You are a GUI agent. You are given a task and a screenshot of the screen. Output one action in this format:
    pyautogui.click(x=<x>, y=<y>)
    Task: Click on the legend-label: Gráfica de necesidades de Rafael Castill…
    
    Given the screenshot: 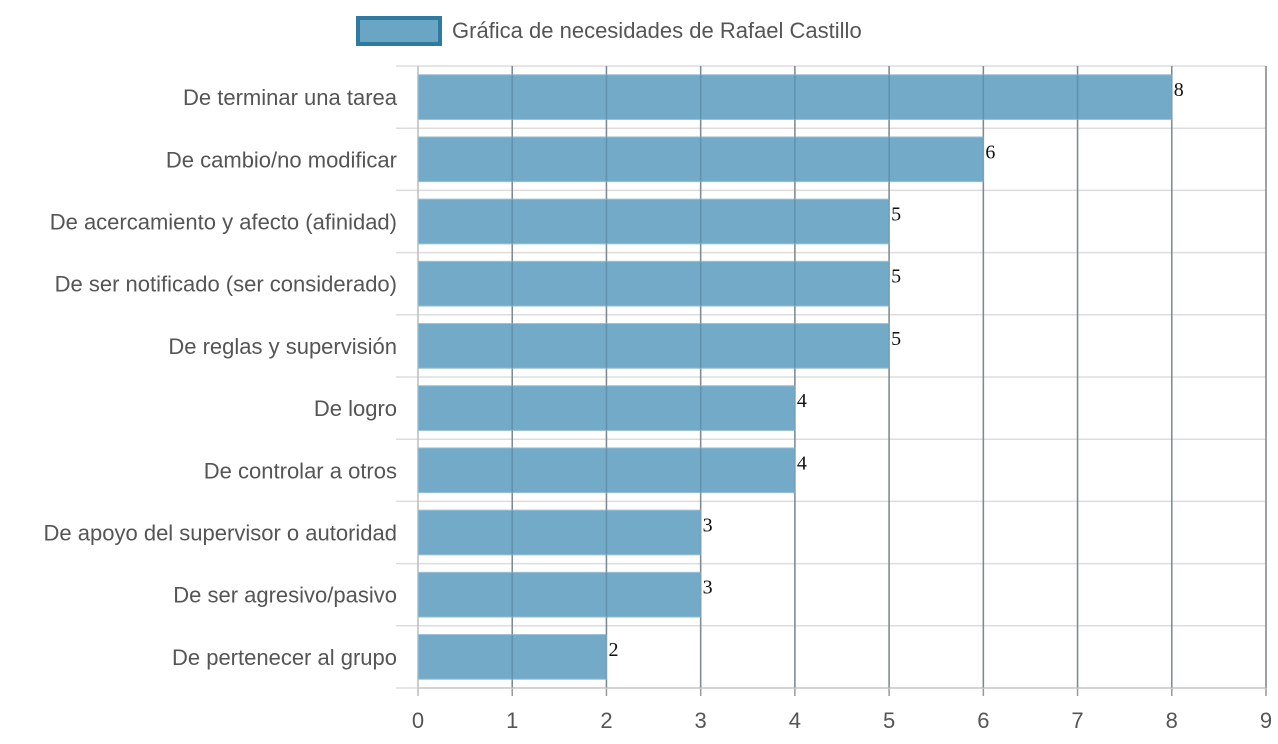 What is the action you would take?
    pyautogui.click(x=657, y=30)
    